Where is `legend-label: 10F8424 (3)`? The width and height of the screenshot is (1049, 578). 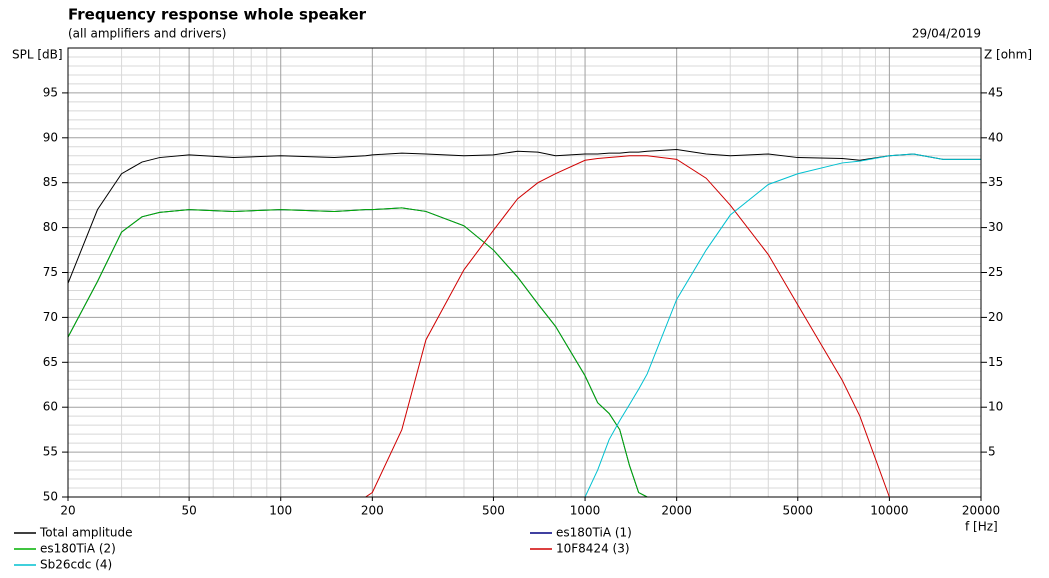
legend-label: 10F8424 (3) is located at coordinates (593, 549).